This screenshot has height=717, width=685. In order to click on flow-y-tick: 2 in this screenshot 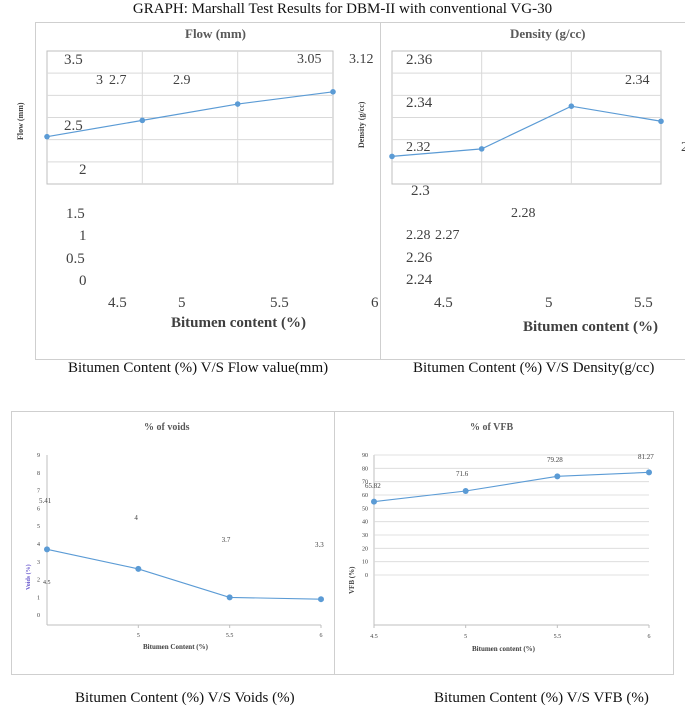, I will do `click(83, 170)`.